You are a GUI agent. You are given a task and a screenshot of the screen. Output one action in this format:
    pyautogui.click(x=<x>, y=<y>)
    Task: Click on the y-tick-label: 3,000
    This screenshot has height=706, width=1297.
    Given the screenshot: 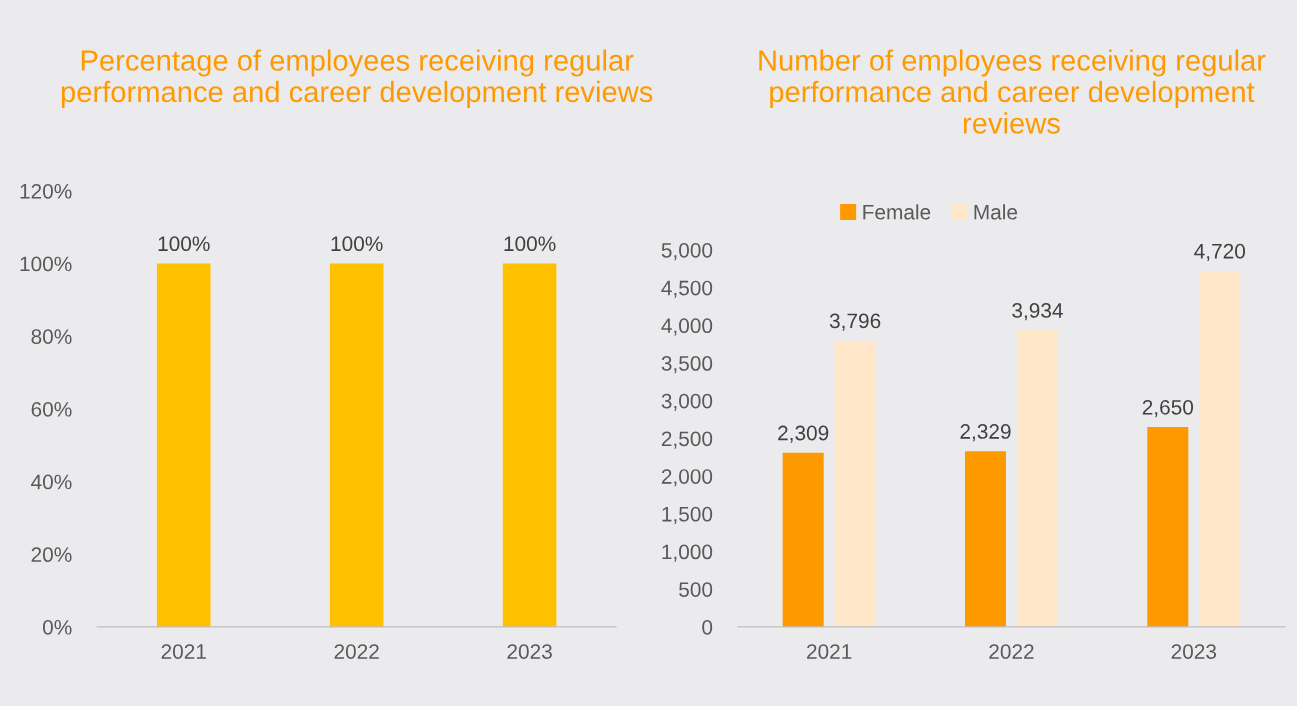 What is the action you would take?
    pyautogui.click(x=687, y=402)
    